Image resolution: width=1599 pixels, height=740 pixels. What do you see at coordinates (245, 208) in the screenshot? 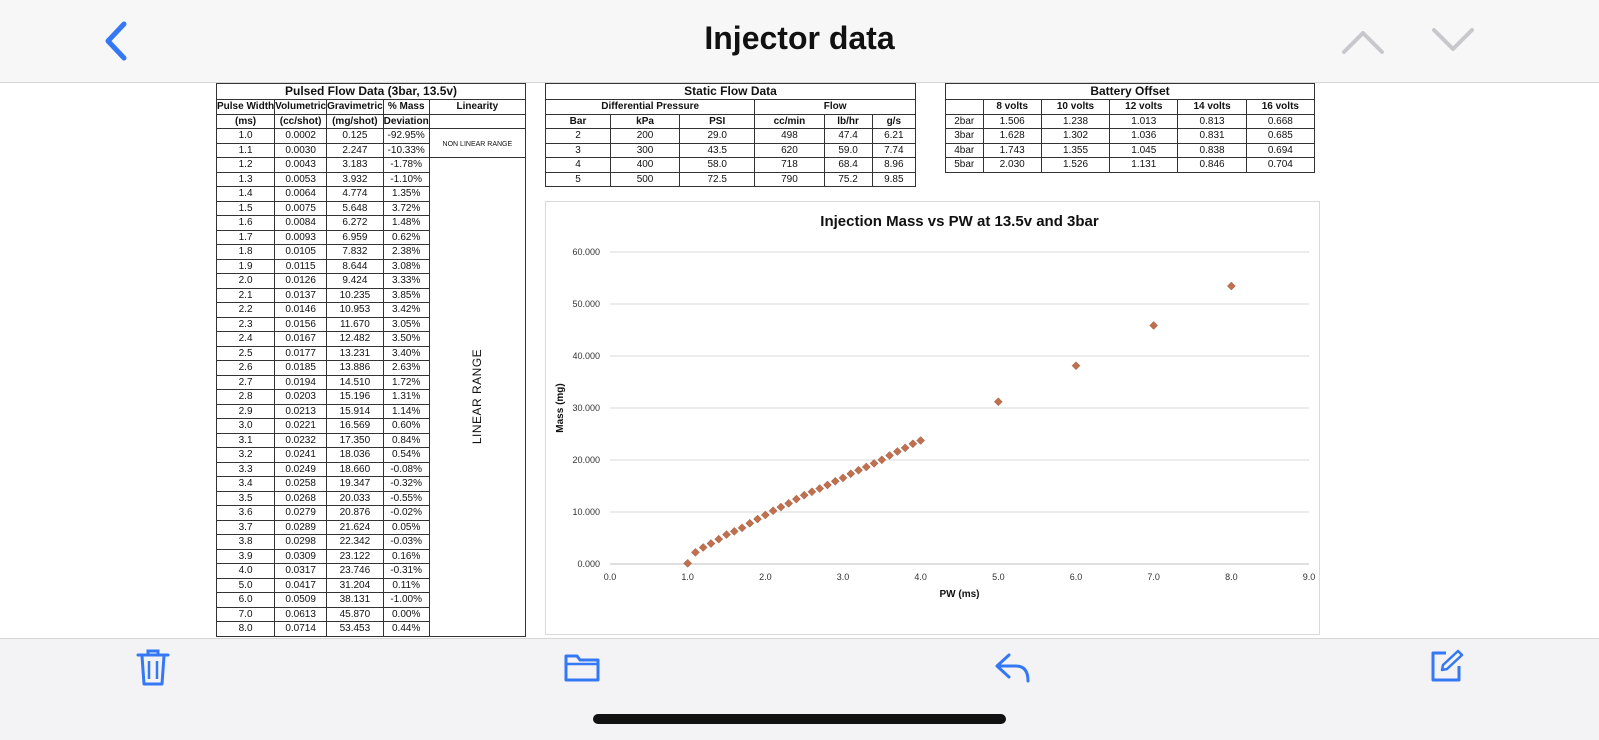
I see `table-cell: 1.5` at bounding box center [245, 208].